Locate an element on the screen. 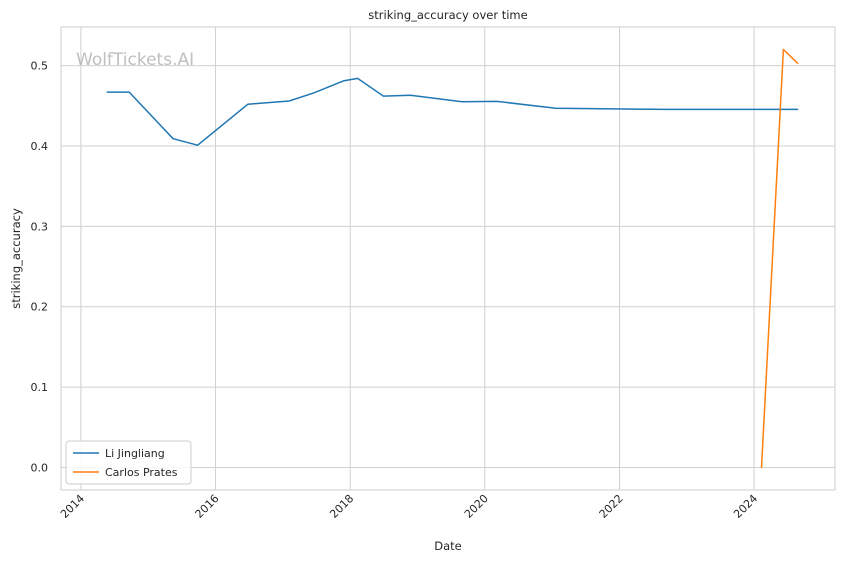 This screenshot has height=561, width=844. y-tick-label: 0.3 is located at coordinates (40, 226).